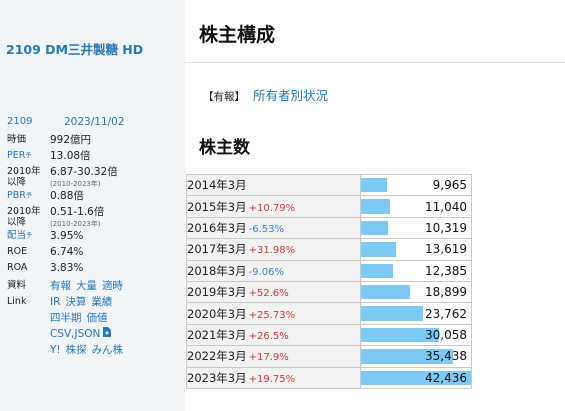  Describe the element at coordinates (24, 177) in the screenshot. I see `metric-label: 2010年以降` at that location.